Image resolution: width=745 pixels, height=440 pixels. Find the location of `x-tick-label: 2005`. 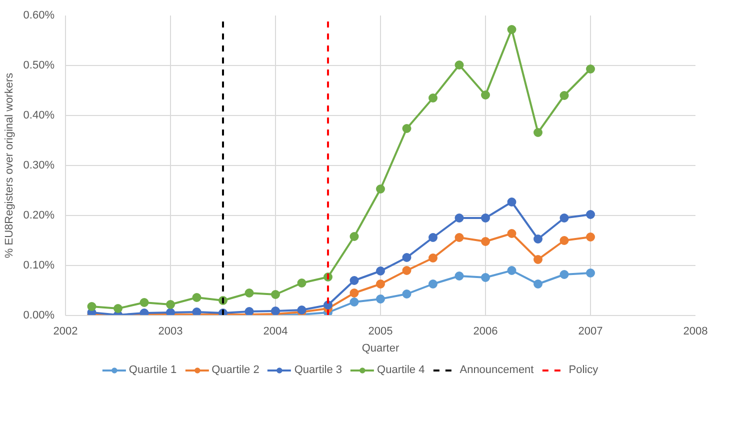

x-tick-label: 2005 is located at coordinates (380, 332).